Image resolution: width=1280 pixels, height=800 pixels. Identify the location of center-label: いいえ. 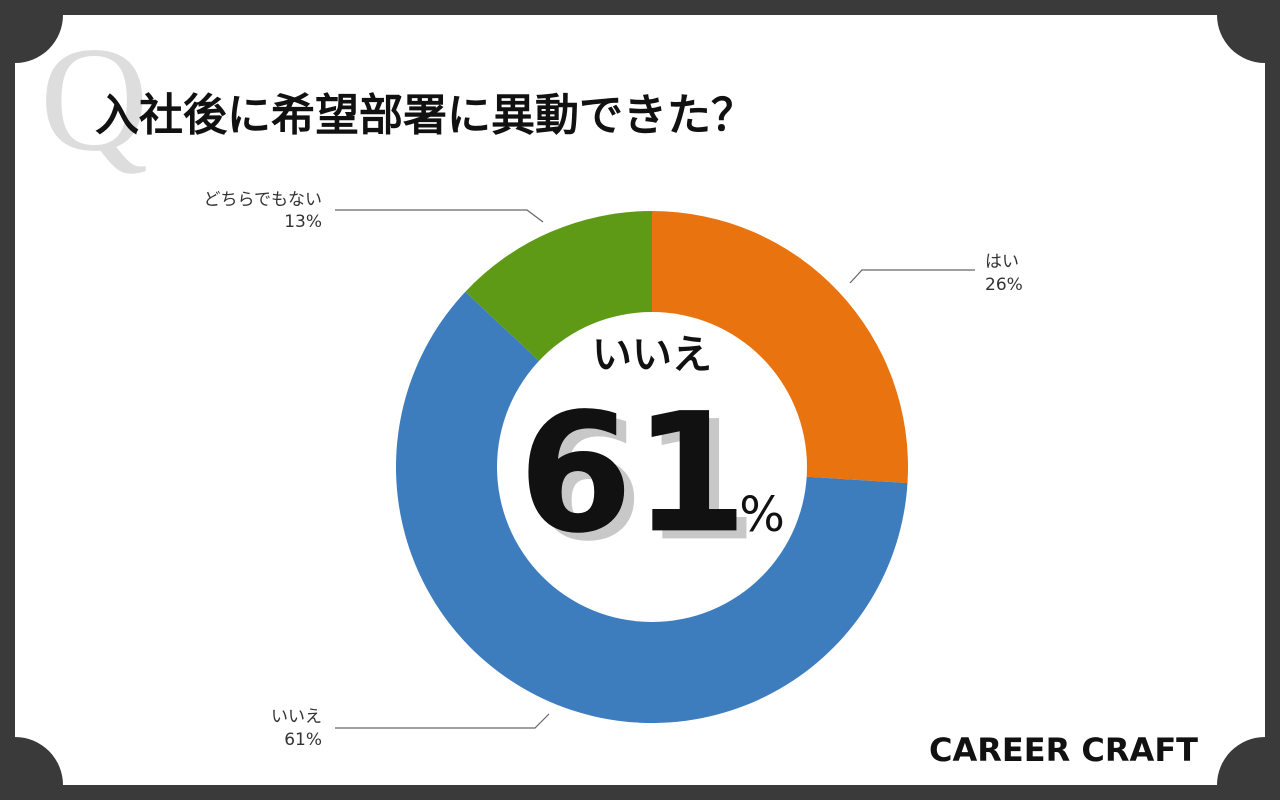
(652, 355).